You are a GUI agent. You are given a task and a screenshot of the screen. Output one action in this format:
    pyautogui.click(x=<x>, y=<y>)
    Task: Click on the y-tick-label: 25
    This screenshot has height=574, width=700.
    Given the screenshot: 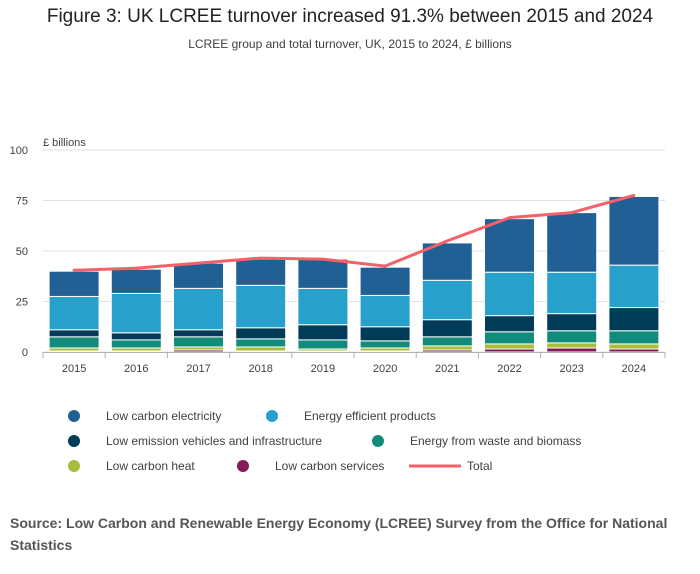 What is the action you would take?
    pyautogui.click(x=22, y=303)
    